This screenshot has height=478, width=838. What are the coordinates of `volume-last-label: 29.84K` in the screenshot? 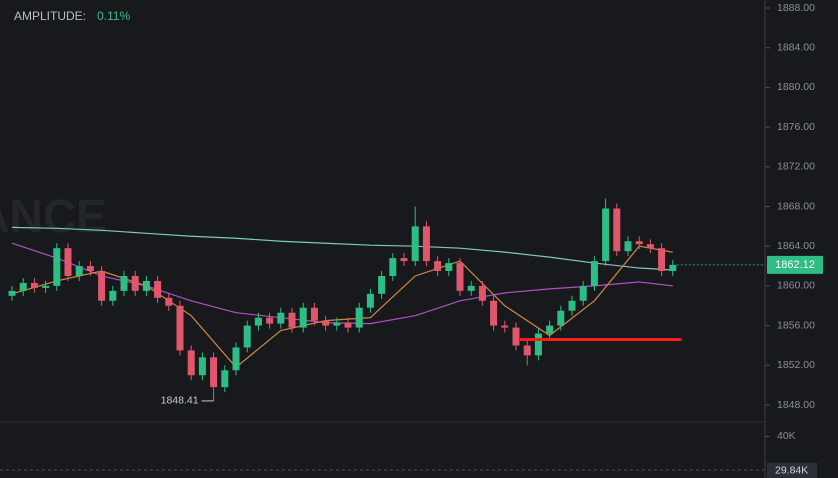 It's located at (791, 471).